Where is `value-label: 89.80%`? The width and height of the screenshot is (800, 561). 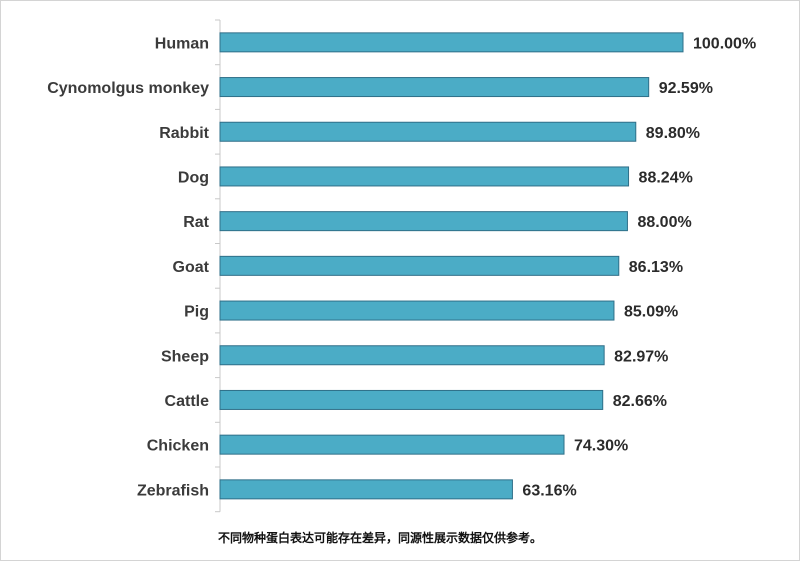
value-label: 89.80% is located at coordinates (673, 133).